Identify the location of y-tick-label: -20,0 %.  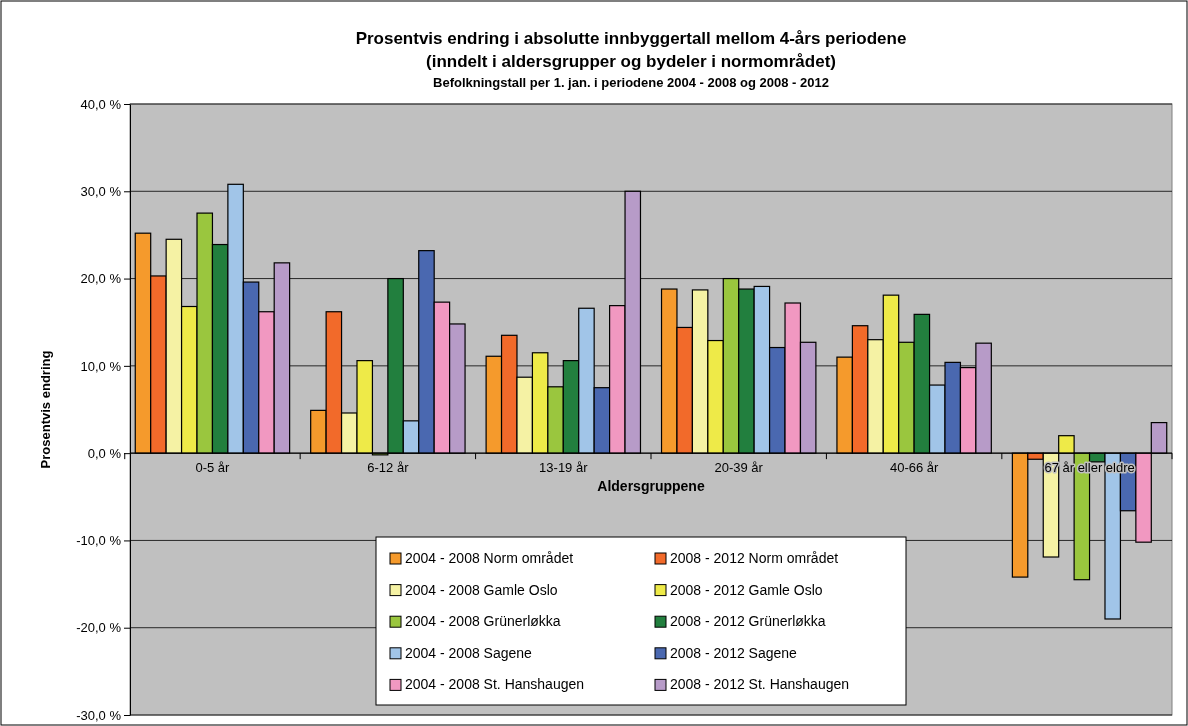
(99, 628).